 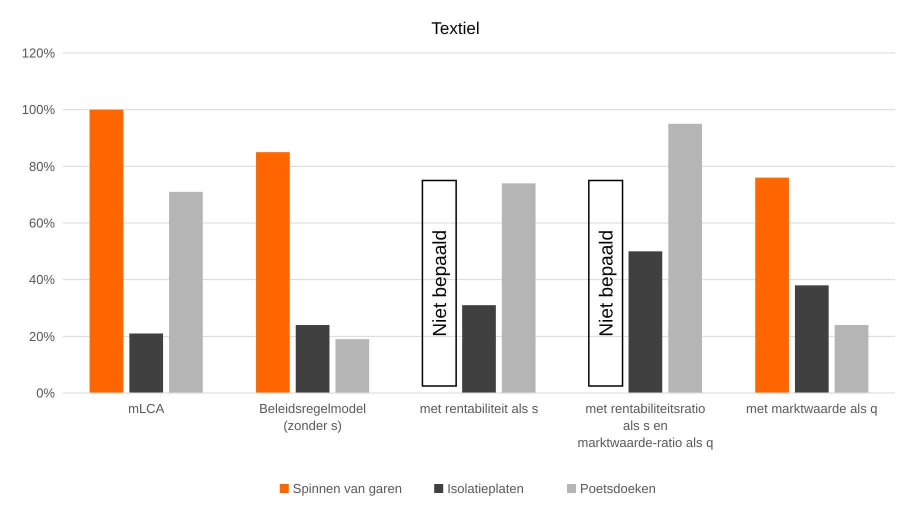 I want to click on x-tick-label: met rentabiliteitsratio als s en marktwaarde-ratio als q, so click(x=645, y=425).